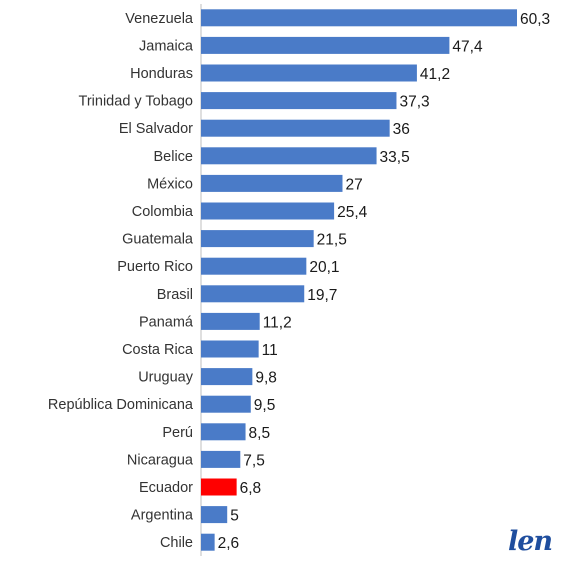 The image size is (561, 565). What do you see at coordinates (277, 322) in the screenshot?
I see `data-label: 11,2` at bounding box center [277, 322].